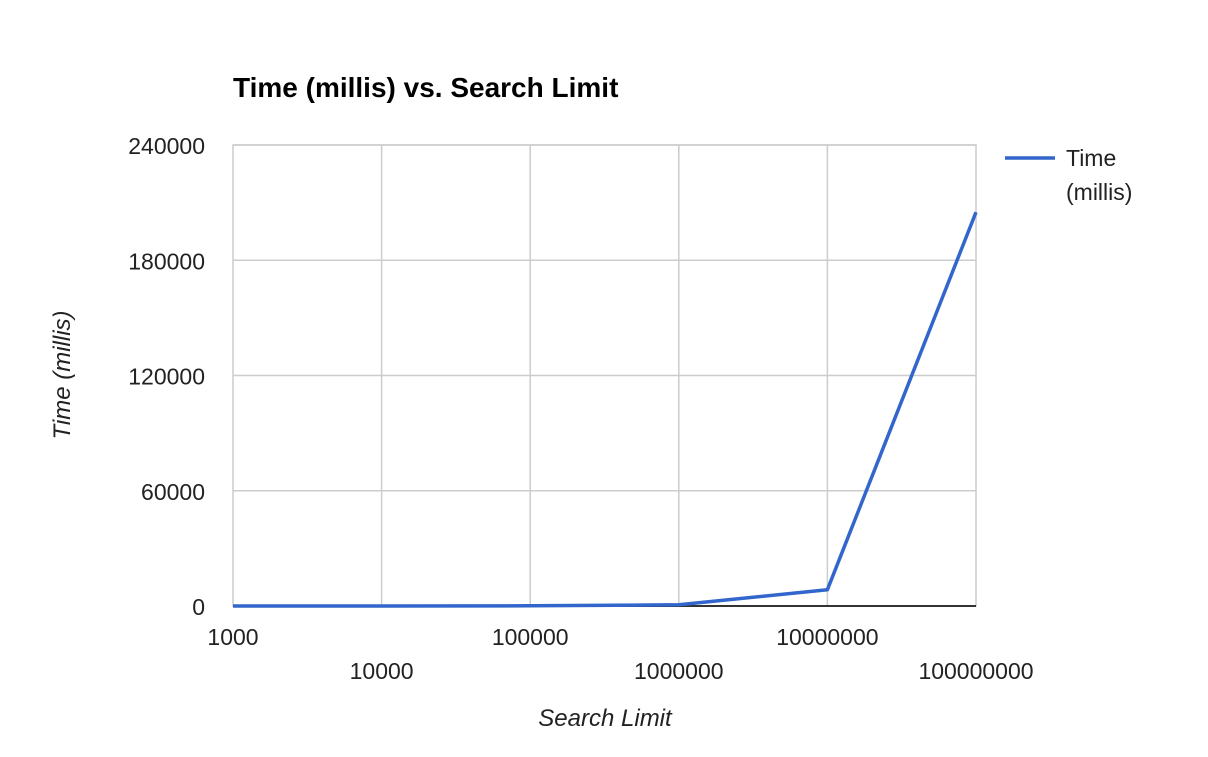  Describe the element at coordinates (425, 87) in the screenshot. I see `chart-title: Time (millis) vs. Search Limit` at that location.